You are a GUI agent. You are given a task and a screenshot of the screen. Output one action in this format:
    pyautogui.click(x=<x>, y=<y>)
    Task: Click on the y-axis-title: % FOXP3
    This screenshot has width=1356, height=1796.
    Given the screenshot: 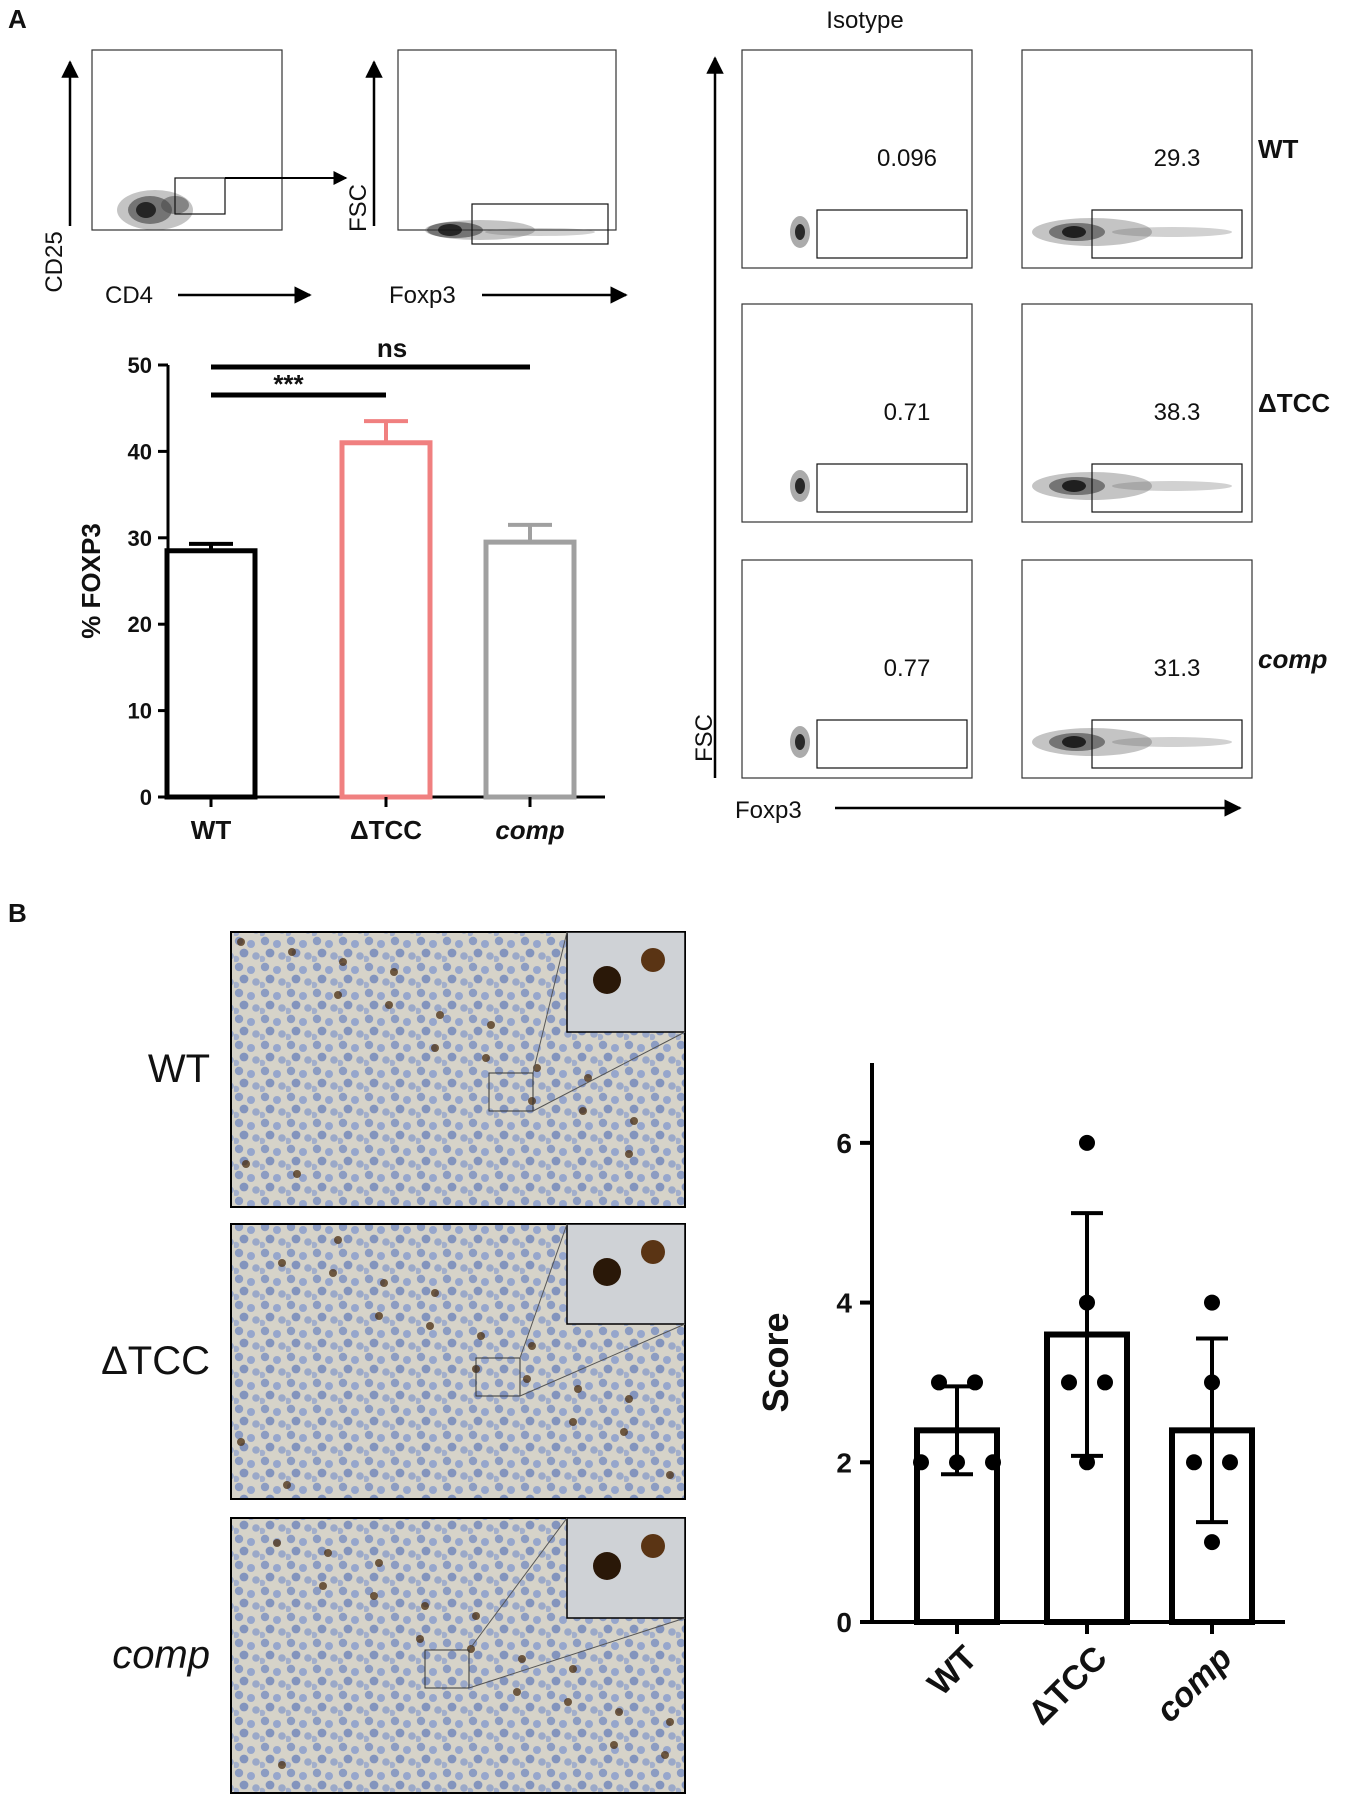 What is the action you would take?
    pyautogui.click(x=91, y=581)
    